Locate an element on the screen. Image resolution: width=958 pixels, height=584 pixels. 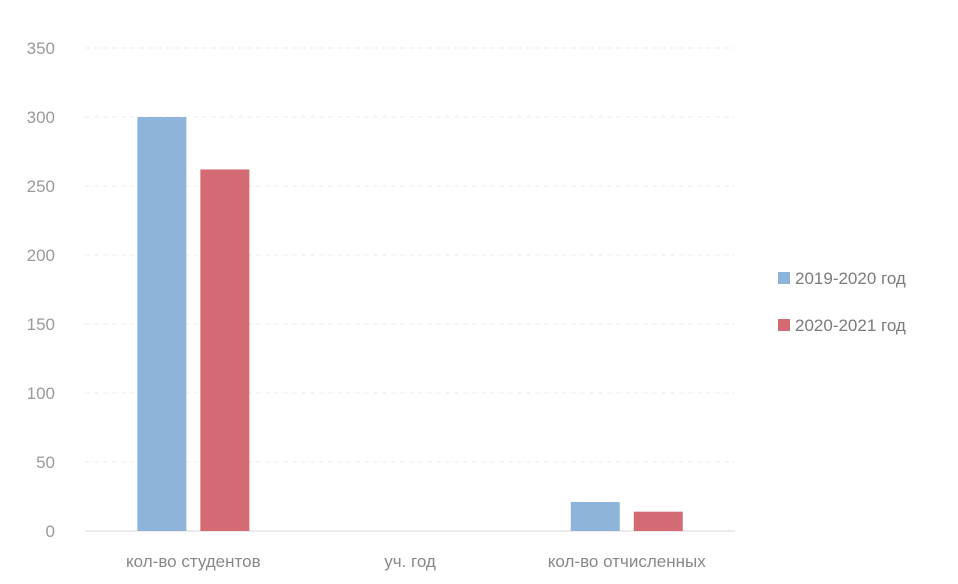
y-tick-label: 300 is located at coordinates (41, 117).